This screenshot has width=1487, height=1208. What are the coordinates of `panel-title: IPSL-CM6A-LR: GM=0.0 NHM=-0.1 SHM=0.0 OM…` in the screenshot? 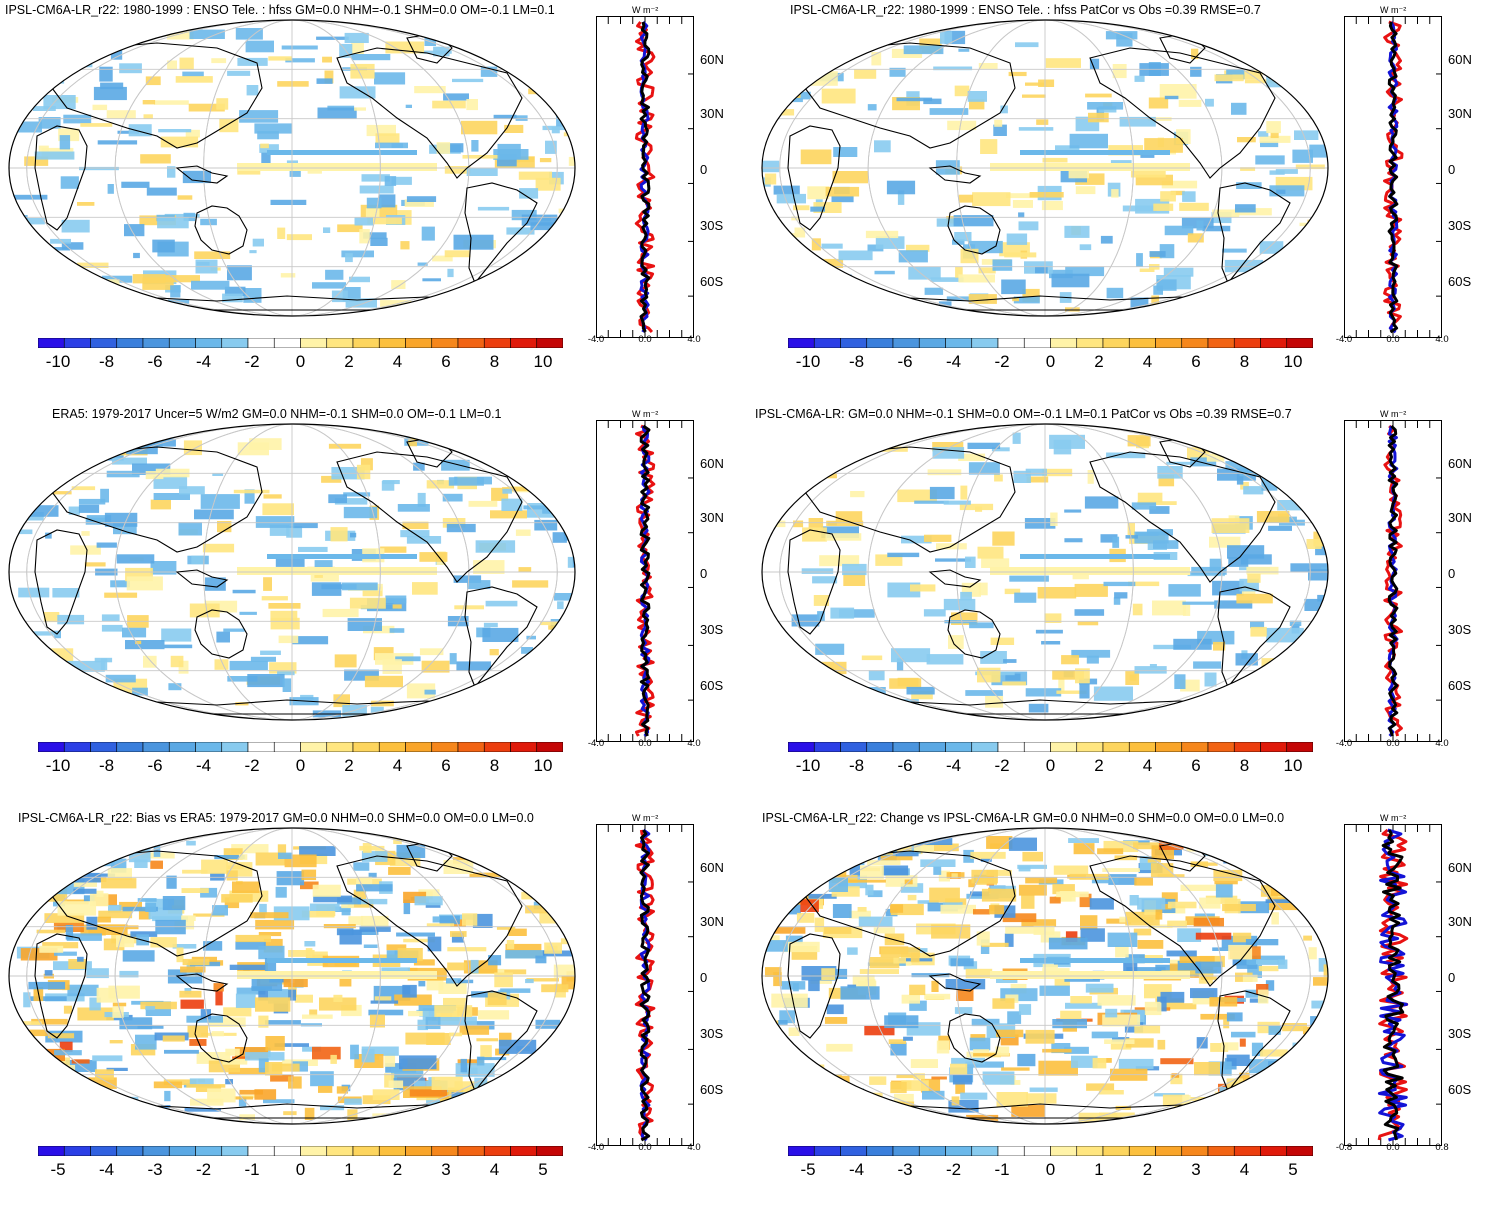 It's located at (1023, 414).